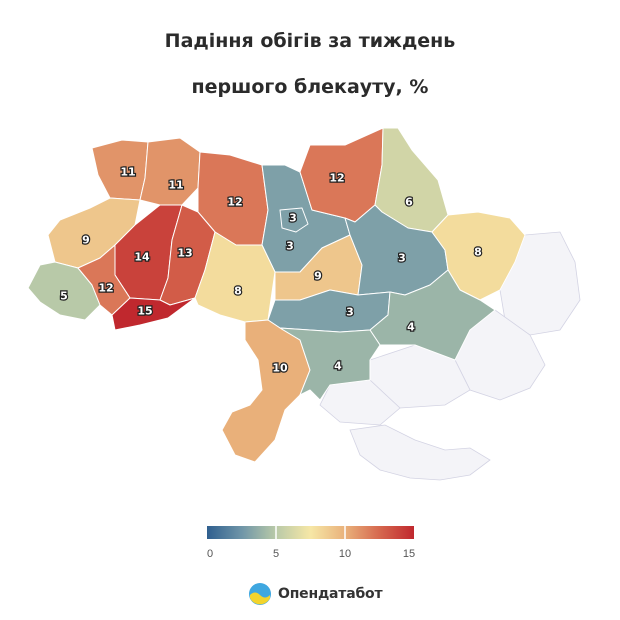 This screenshot has width=620, height=620. Describe the element at coordinates (318, 276) in the screenshot. I see `region-value-cherkasy: 9` at that location.